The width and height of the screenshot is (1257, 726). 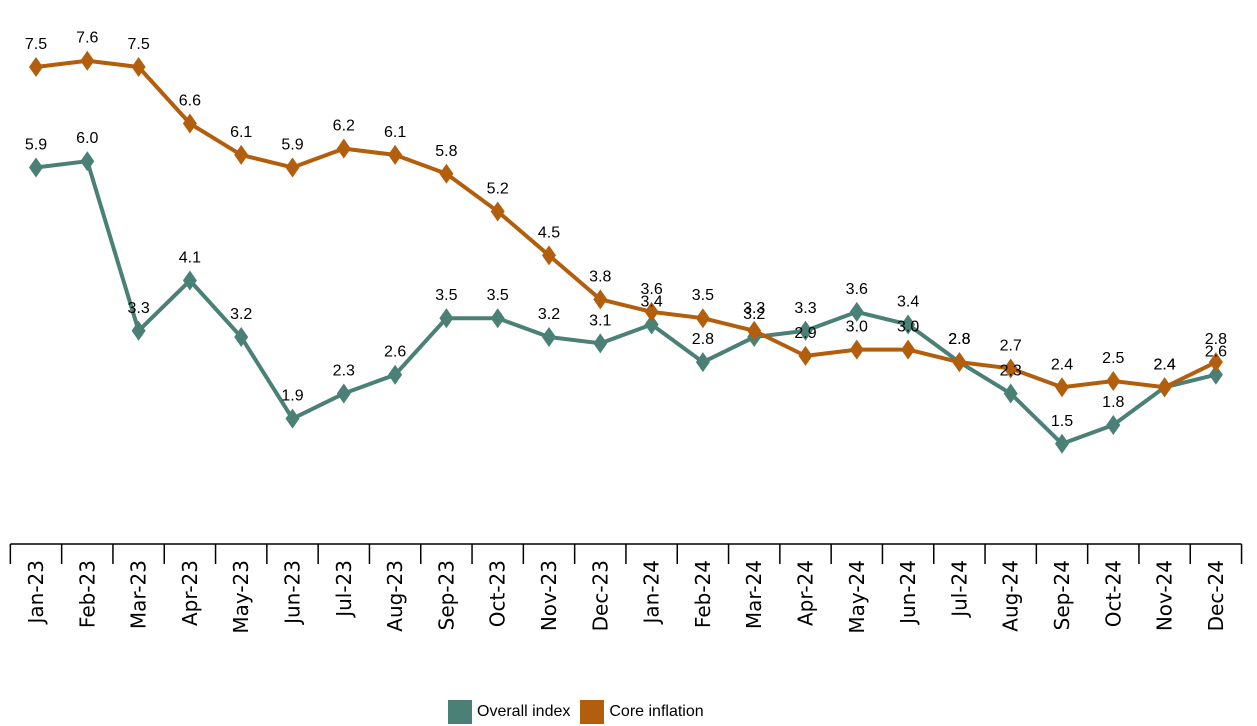 I want to click on x-tick-label: Jul-24, so click(x=959, y=589).